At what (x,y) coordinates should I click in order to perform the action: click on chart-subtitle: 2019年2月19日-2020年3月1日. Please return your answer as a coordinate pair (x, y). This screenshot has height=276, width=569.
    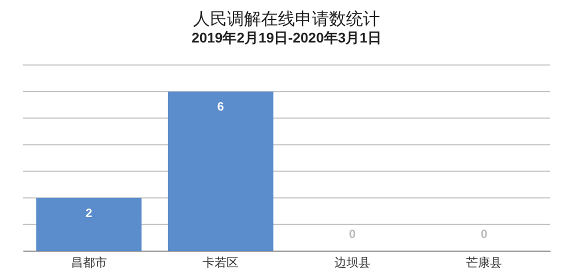
    Looking at the image, I should click on (287, 38).